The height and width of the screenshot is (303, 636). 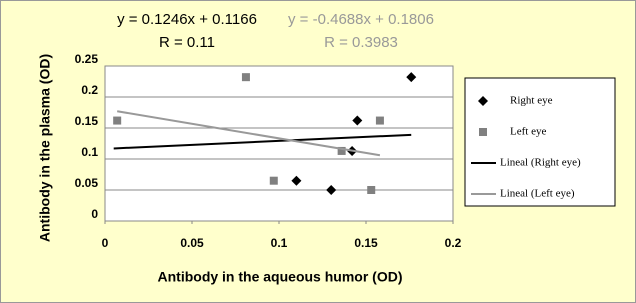 What do you see at coordinates (87, 121) in the screenshot?
I see `y-tick-label: 0.15` at bounding box center [87, 121].